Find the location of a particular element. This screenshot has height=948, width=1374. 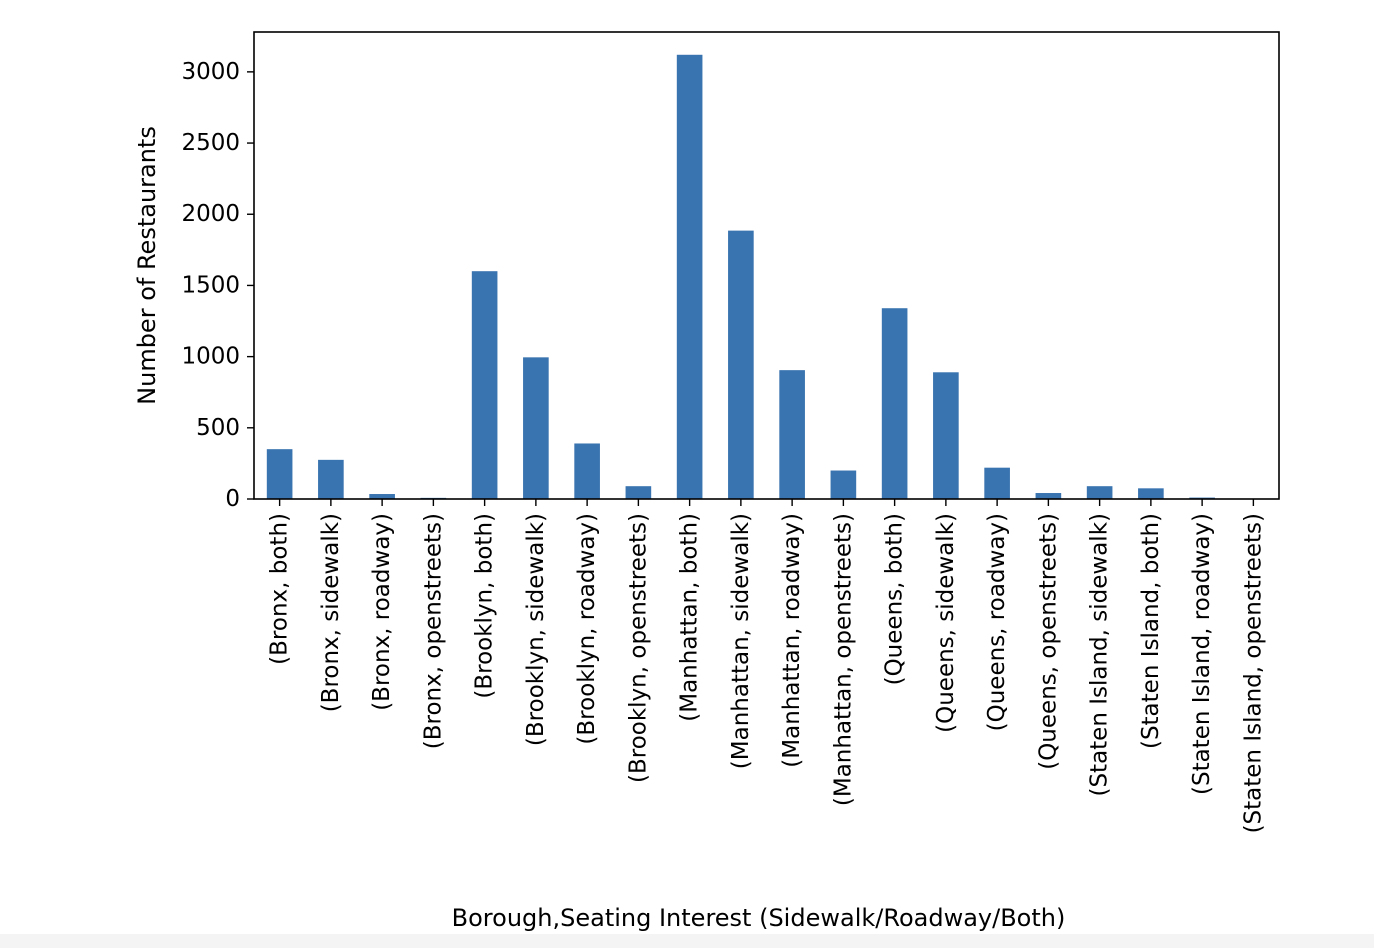

y-axis-ticks: 0 500 1000 1500 2000 2500 3000 is located at coordinates (217, 285).